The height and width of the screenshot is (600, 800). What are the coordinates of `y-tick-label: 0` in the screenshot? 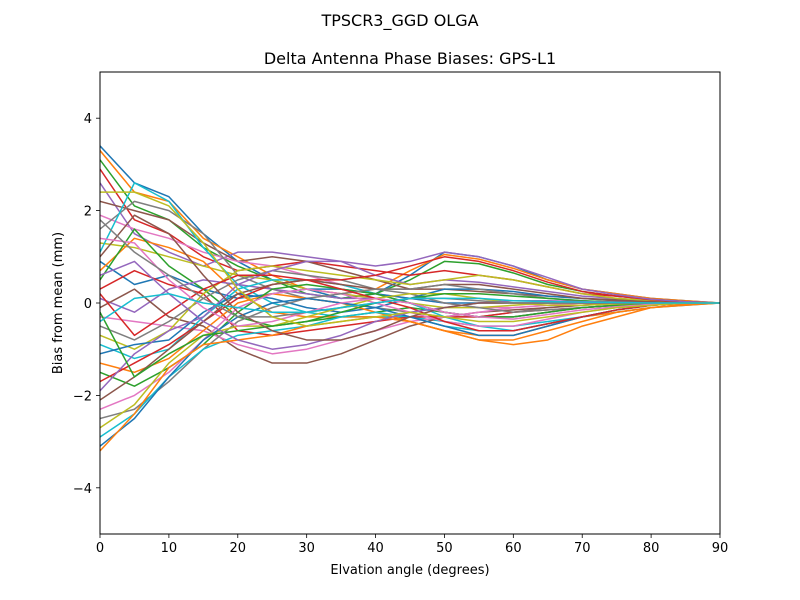 It's located at (88, 304).